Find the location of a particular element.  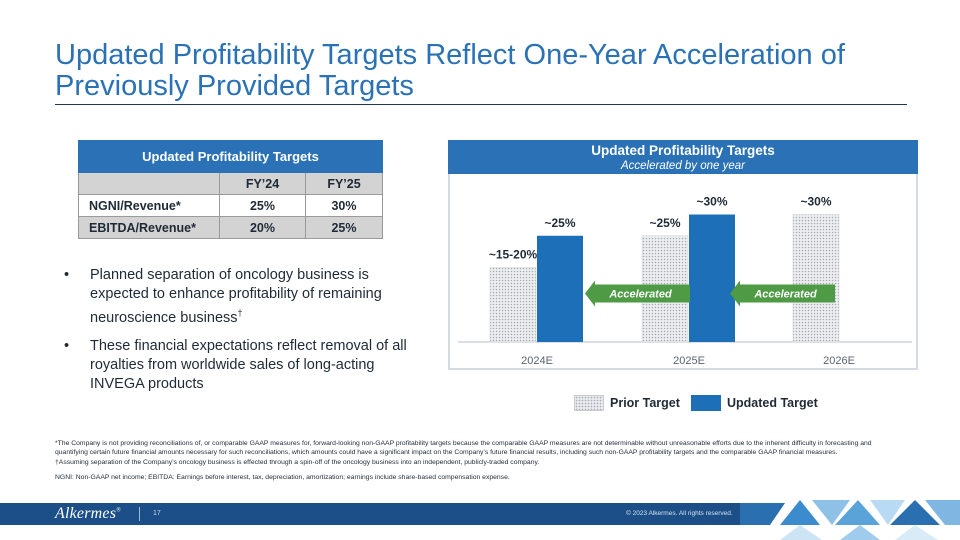

logo-text: Alkermes is located at coordinates (86, 513).